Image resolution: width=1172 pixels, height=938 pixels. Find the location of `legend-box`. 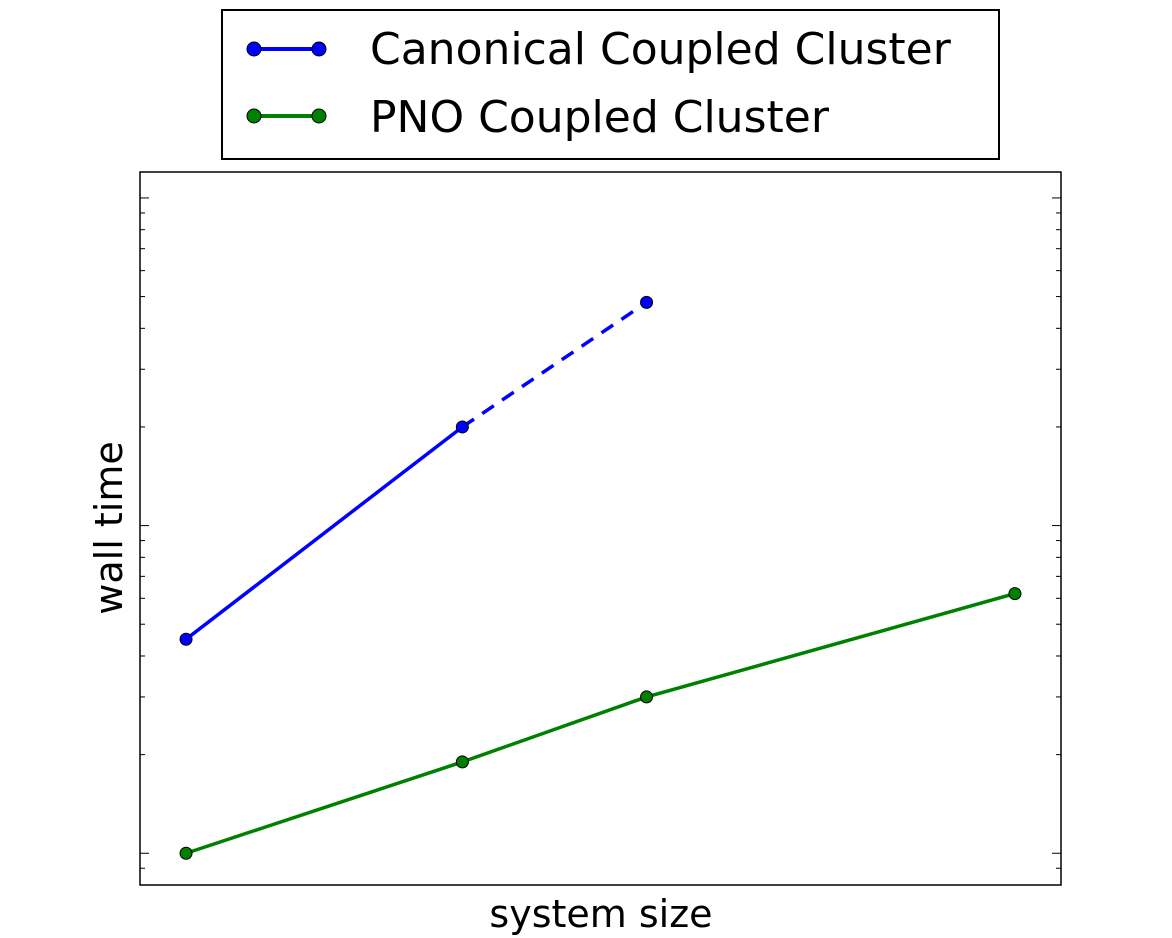

legend-box is located at coordinates (610, 84).